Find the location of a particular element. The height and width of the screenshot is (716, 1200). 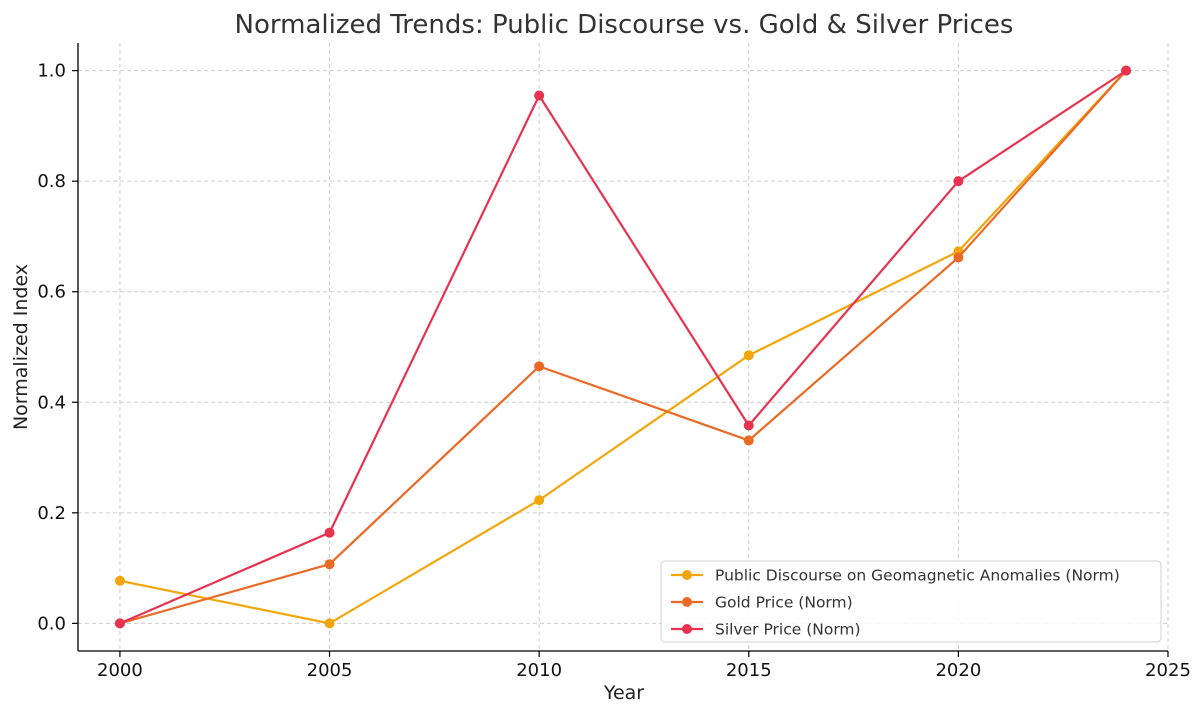

legend-entry: Silver Price (Norm) is located at coordinates (766, 630).